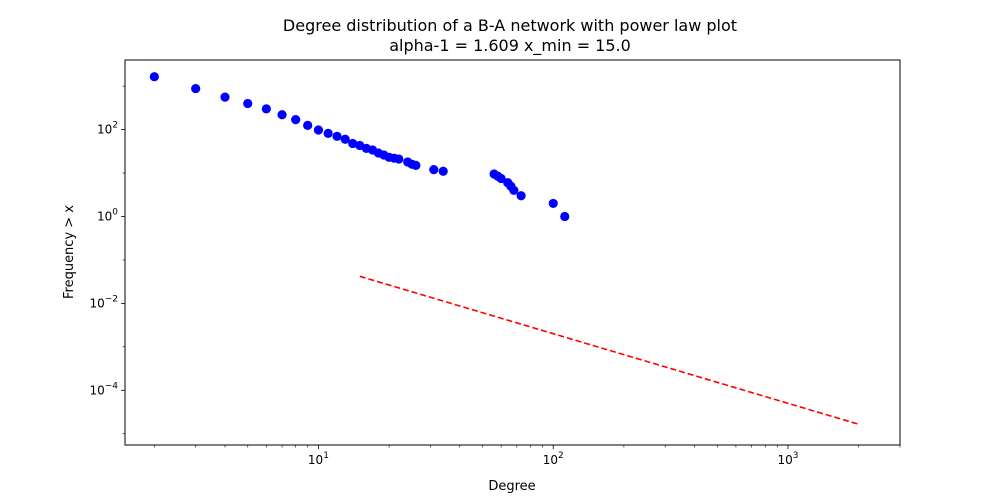 The height and width of the screenshot is (500, 1000). What do you see at coordinates (69, 252) in the screenshot?
I see `y-axis-label: Frequency > x` at bounding box center [69, 252].